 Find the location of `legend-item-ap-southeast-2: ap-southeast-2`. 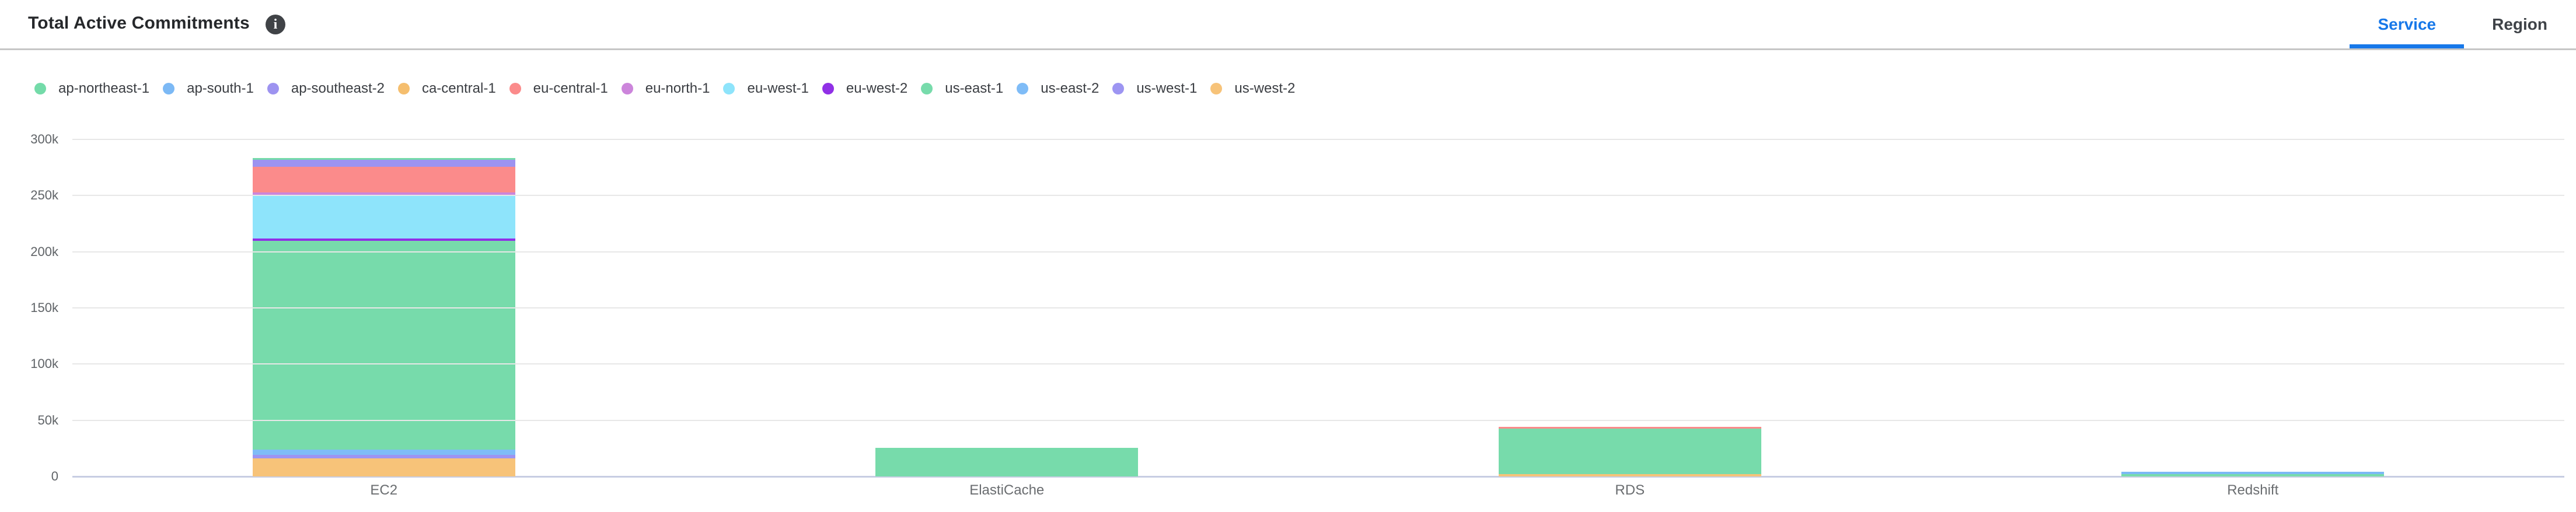

legend-item-ap-southeast-2: ap-southeast-2 is located at coordinates (326, 88).